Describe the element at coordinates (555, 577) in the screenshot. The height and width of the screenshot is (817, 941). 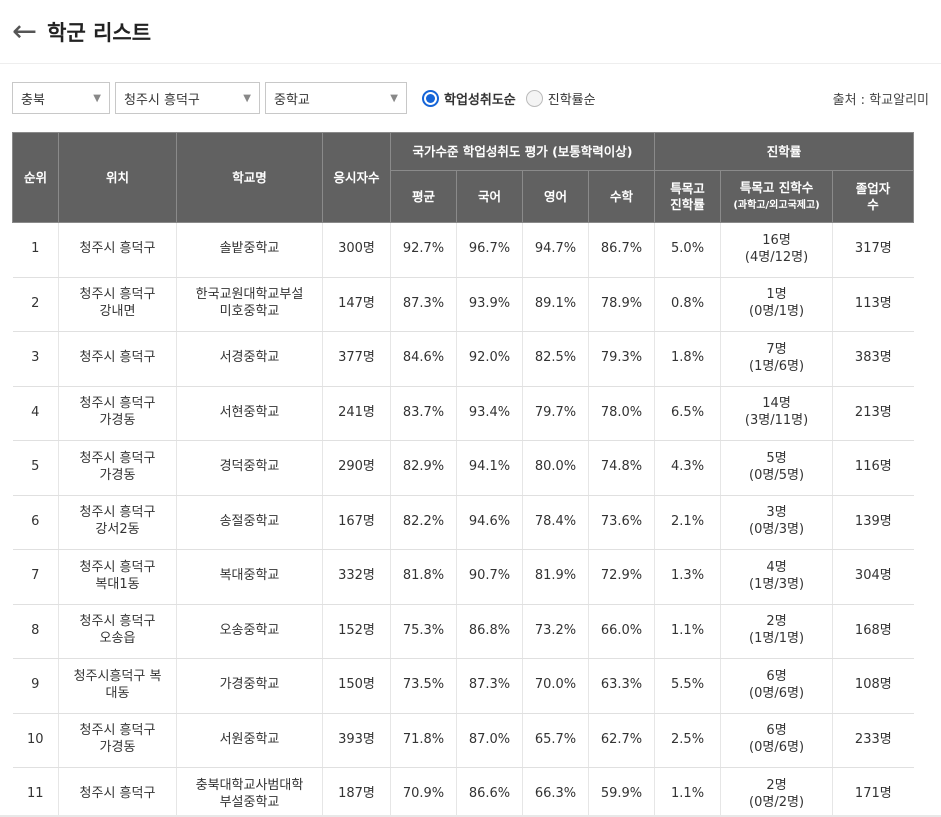
I see `english-cell: 81.9%` at that location.